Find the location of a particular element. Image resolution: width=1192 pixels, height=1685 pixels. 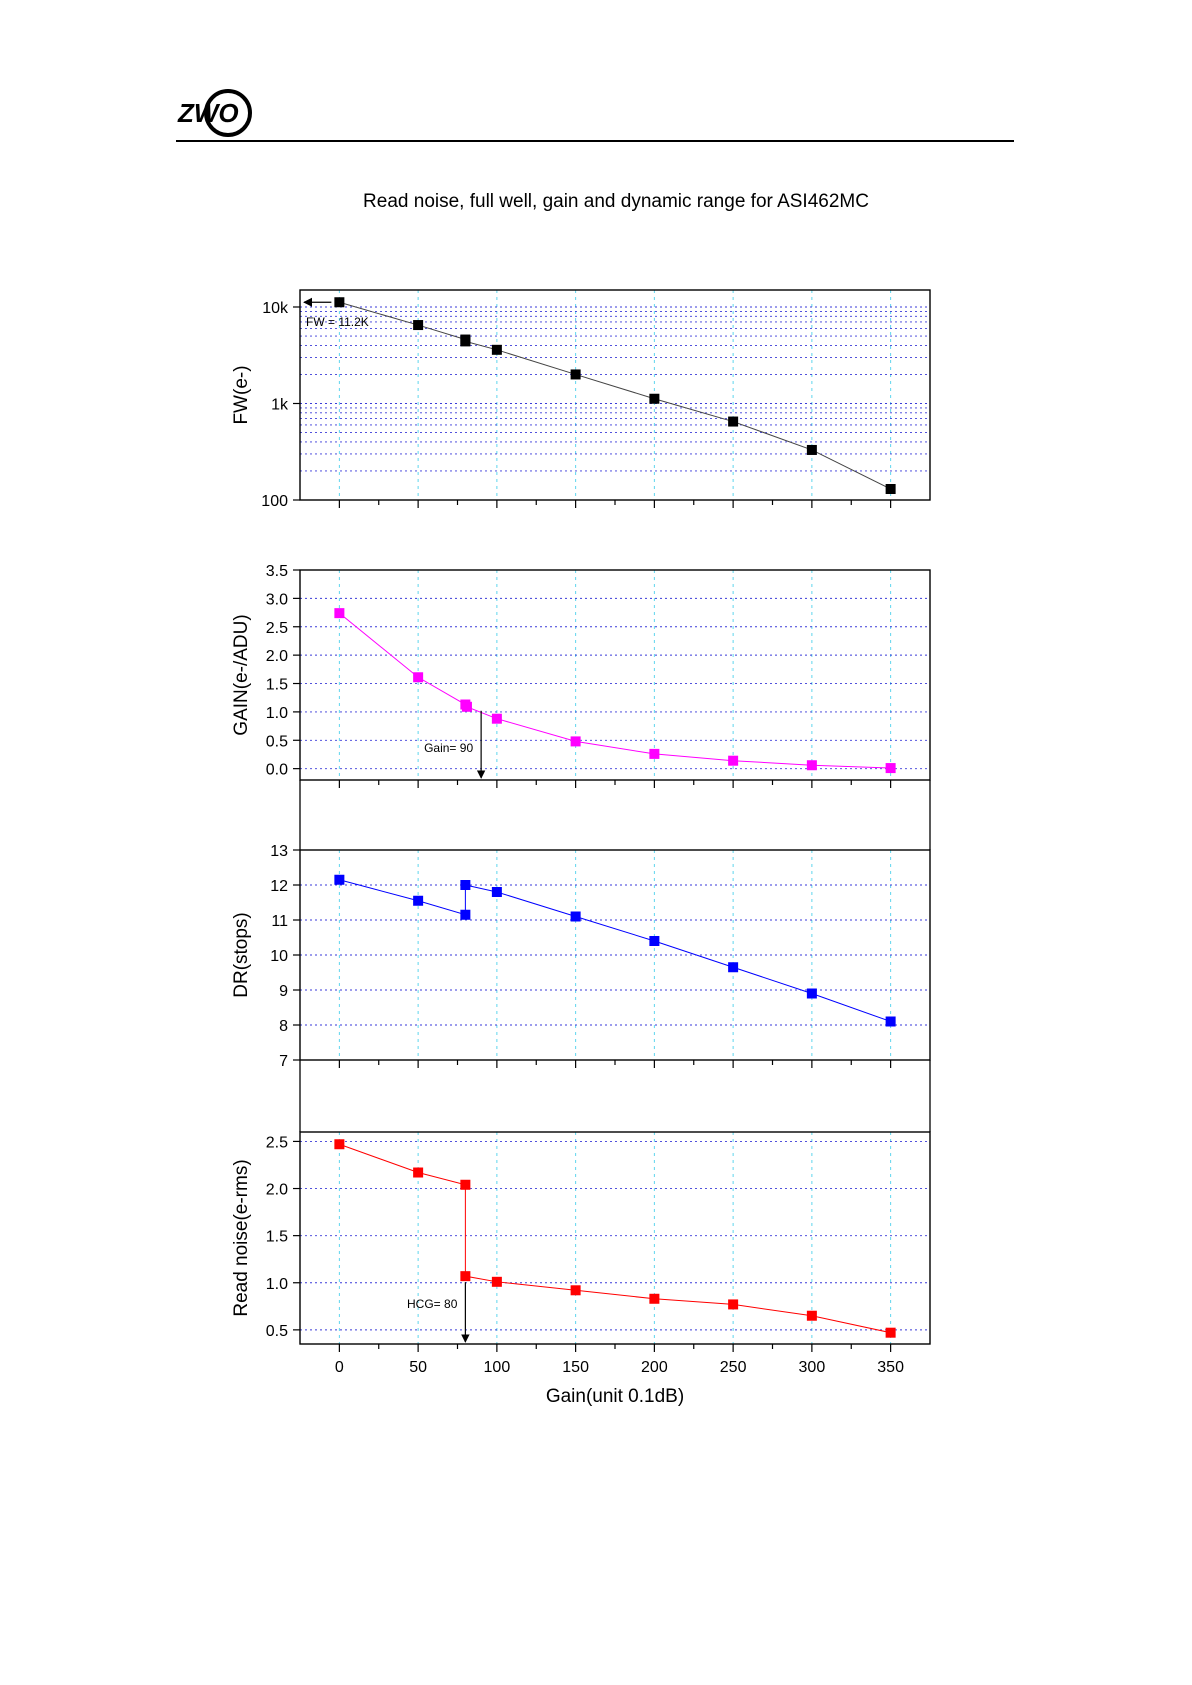

zwo-logo: ZWO is located at coordinates (214, 113).